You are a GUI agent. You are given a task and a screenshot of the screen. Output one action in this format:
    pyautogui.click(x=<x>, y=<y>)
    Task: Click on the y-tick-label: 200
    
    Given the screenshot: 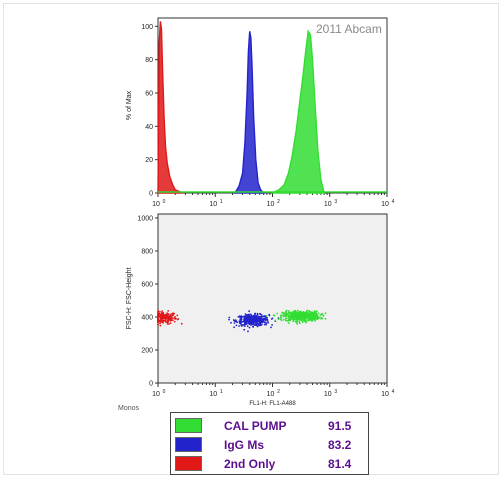 What is the action you would take?
    pyautogui.click(x=147, y=350)
    